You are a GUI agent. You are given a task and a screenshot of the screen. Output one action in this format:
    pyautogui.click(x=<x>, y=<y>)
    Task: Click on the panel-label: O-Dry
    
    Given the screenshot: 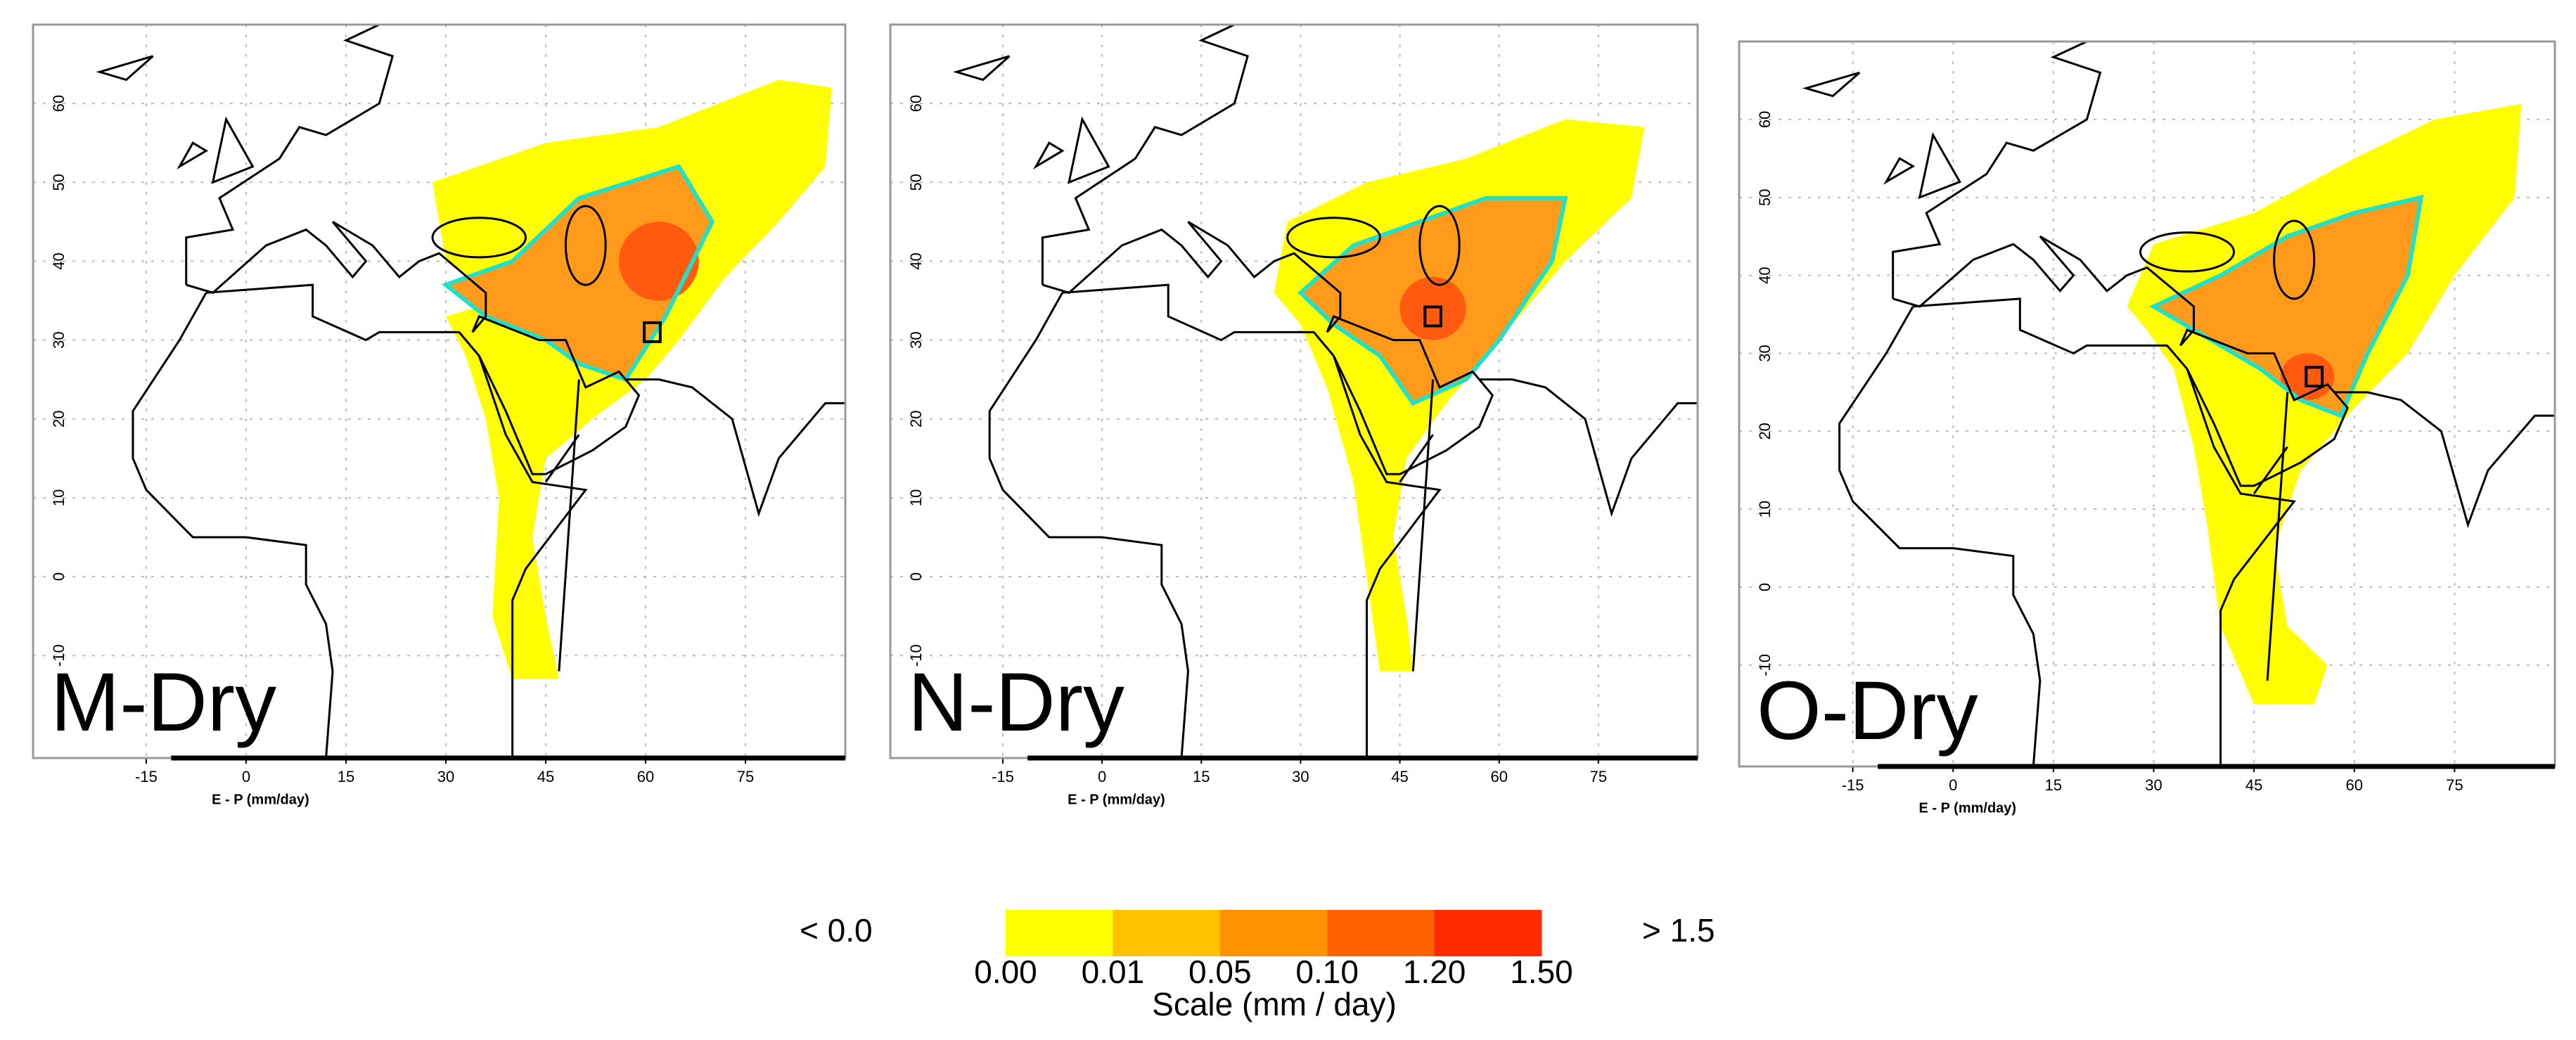 What is the action you would take?
    pyautogui.click(x=1868, y=711)
    